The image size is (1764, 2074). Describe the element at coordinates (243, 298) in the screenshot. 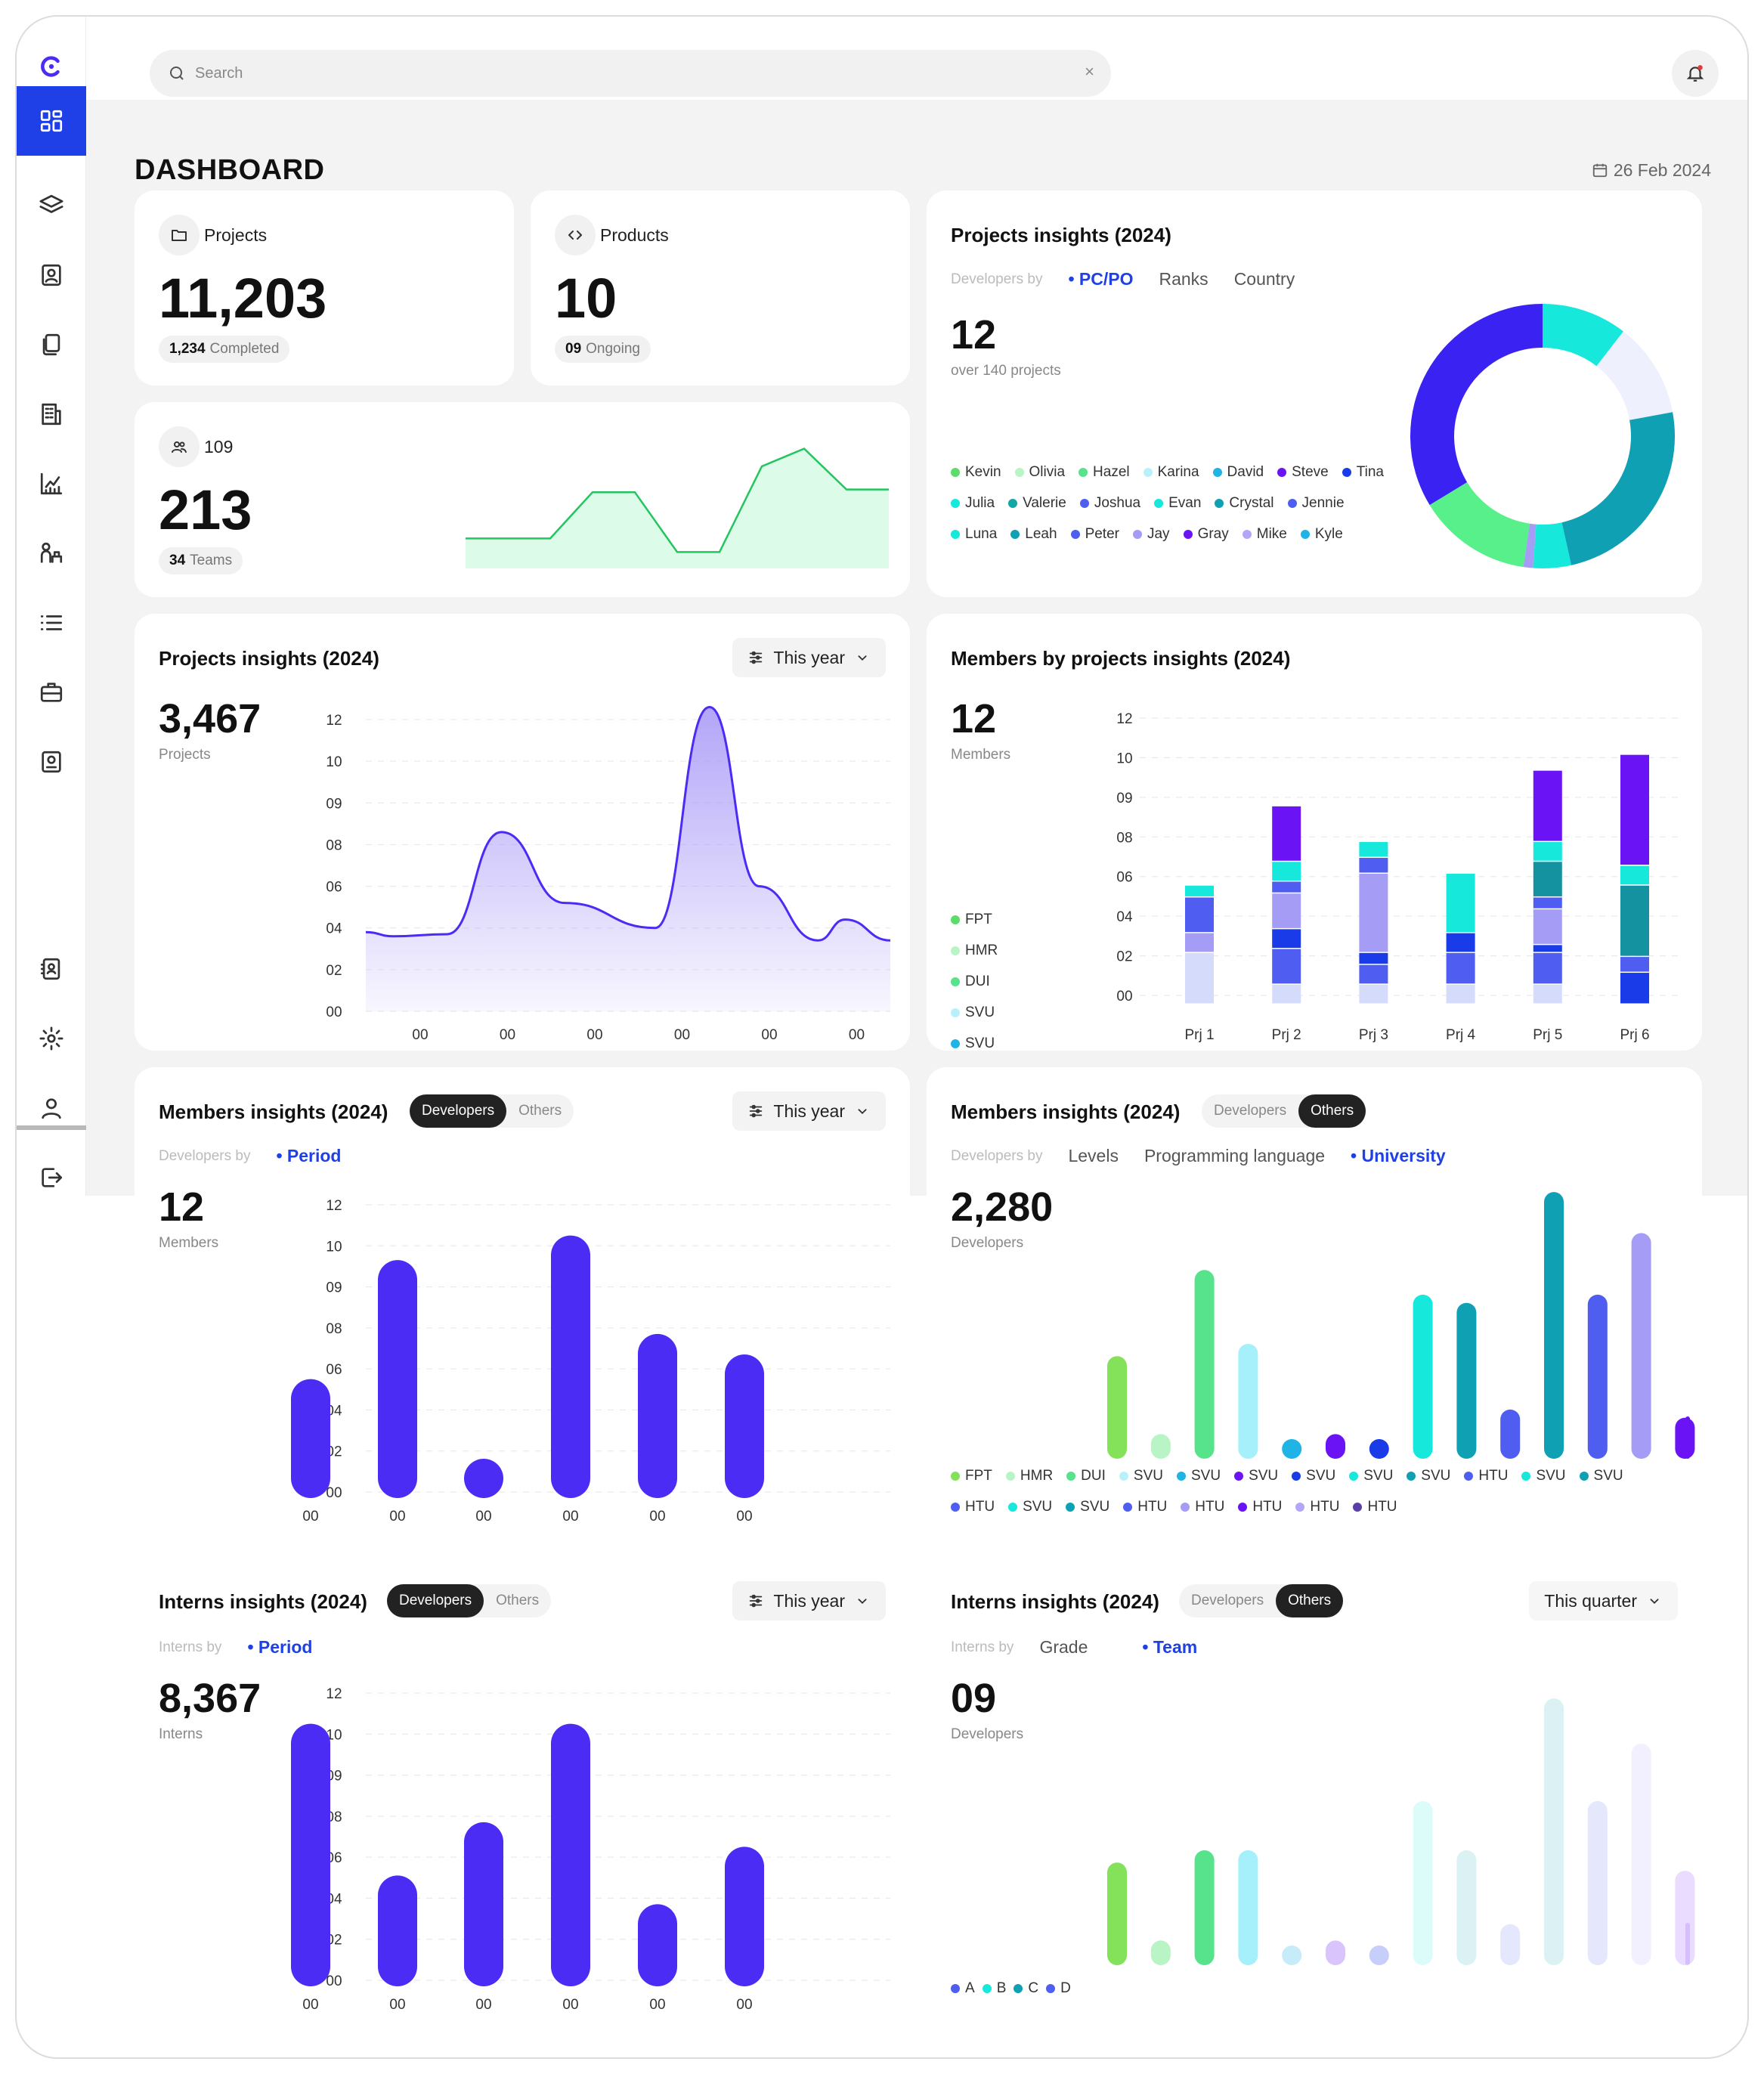

I see `projects-value: 11,203` at that location.